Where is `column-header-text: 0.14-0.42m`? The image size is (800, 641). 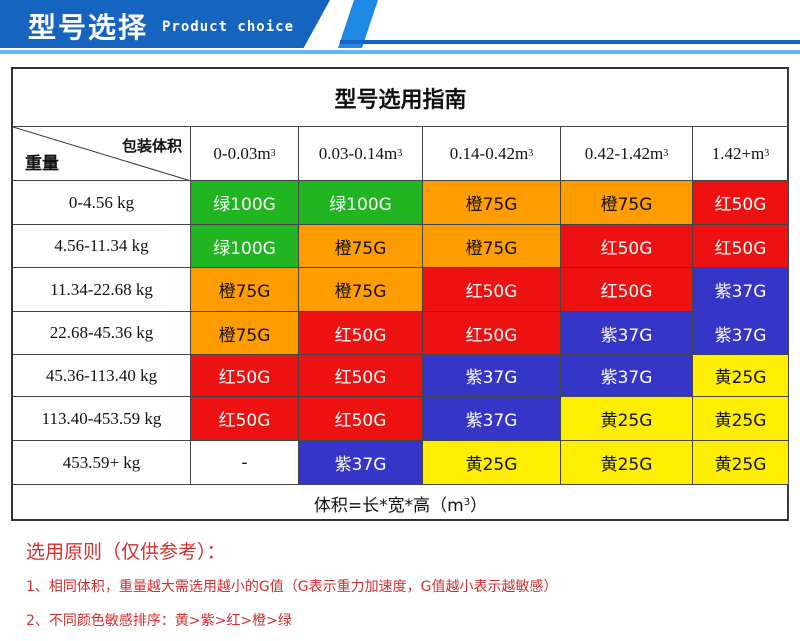 column-header-text: 0.14-0.42m is located at coordinates (489, 153).